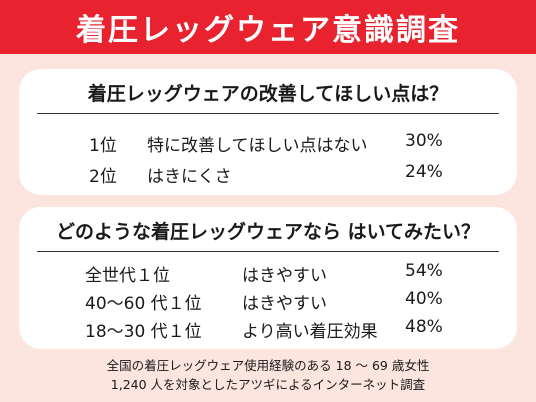 The image size is (536, 402). Describe the element at coordinates (268, 384) in the screenshot. I see `footnote-line-2: 1,240 人を対象としたアツギによるインターネット調査` at that location.